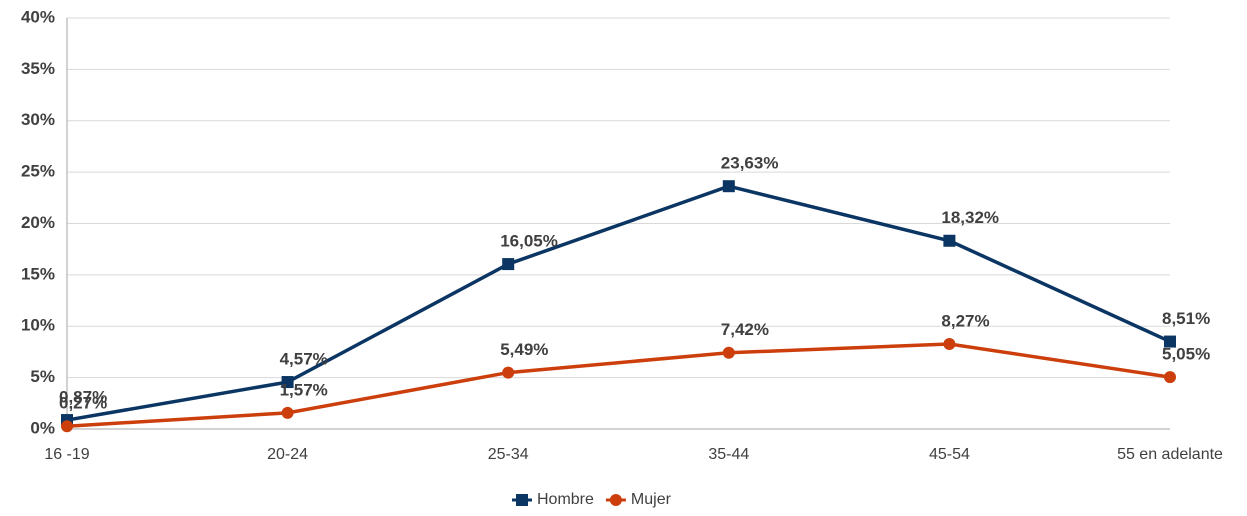 This screenshot has width=1247, height=516. Describe the element at coordinates (83, 403) in the screenshot. I see `data-label: 0,27%` at that location.